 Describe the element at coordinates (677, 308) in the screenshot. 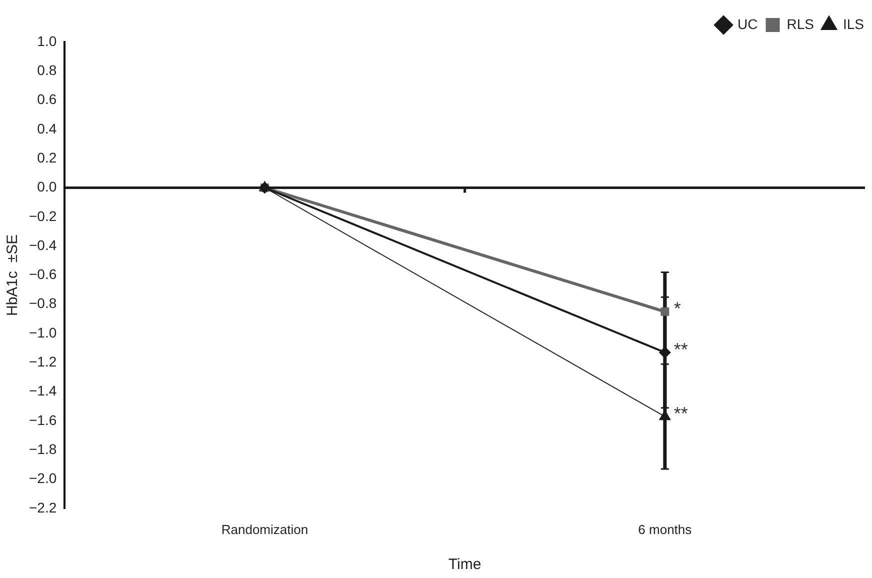

I see `annotation: *` at that location.